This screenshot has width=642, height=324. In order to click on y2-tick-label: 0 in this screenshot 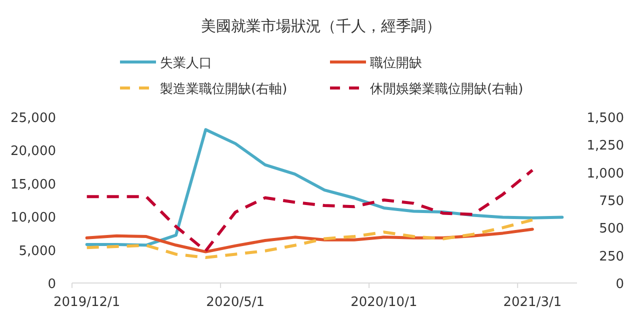, I will do `click(620, 284)`.